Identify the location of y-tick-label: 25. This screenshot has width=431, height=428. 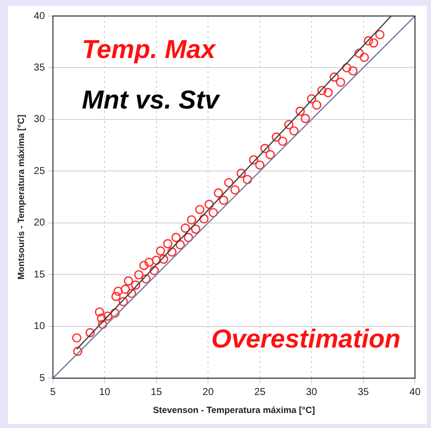
(40, 171).